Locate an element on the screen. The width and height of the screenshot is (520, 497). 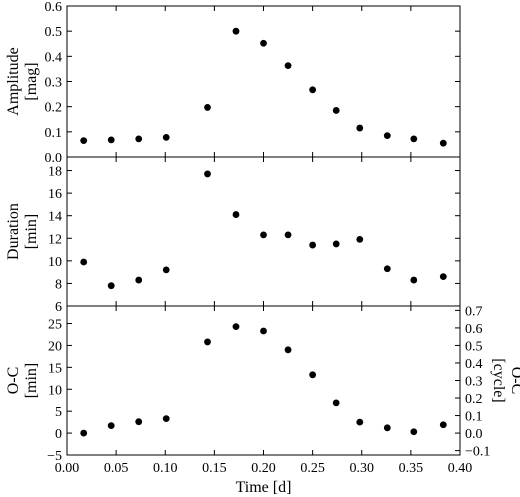
y-tick-label: 8 is located at coordinates (58, 284).